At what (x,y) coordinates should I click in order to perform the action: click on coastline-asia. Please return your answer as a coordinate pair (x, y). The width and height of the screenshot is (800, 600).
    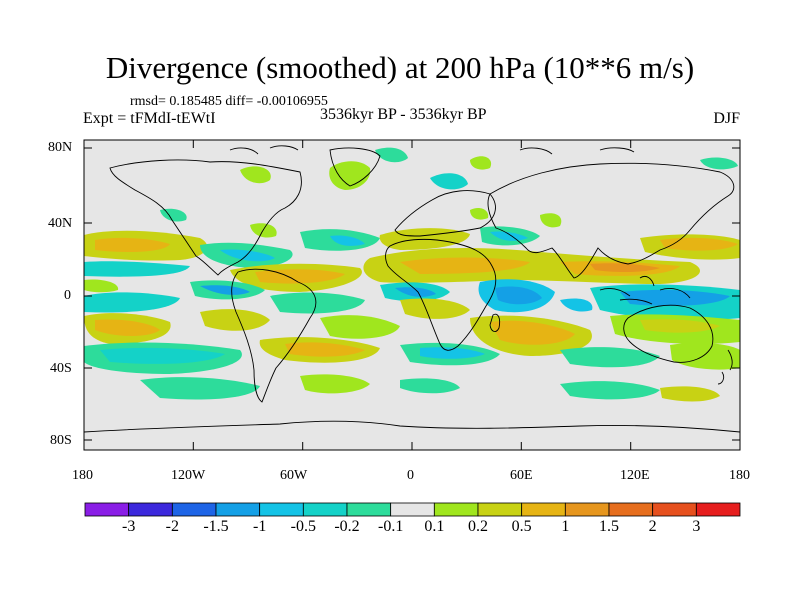
    Looking at the image, I should click on (611, 220).